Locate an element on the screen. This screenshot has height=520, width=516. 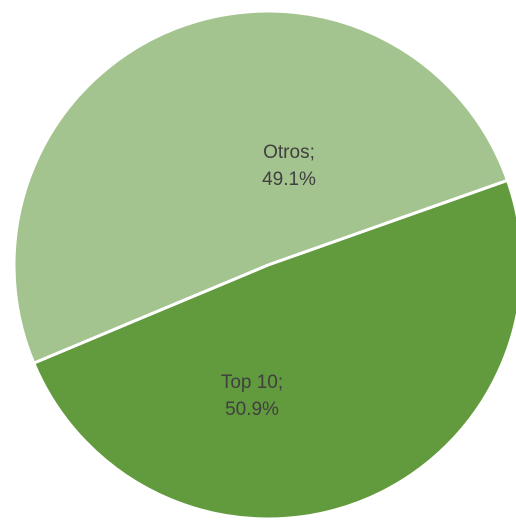
data-label-name: Otros; is located at coordinates (289, 152).